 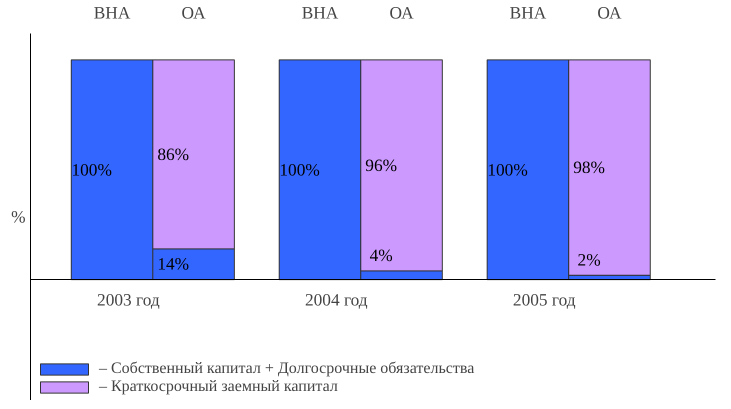 What do you see at coordinates (381, 165) in the screenshot?
I see `data-label: 96%` at bounding box center [381, 165].